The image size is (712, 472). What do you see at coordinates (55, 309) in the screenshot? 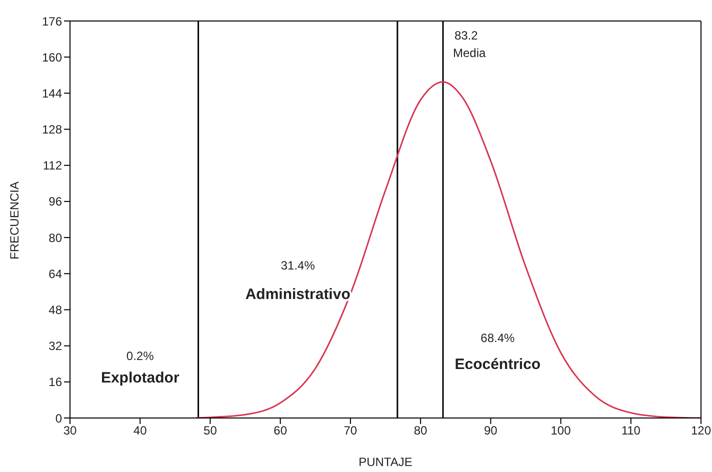
I see `y-tick-label: 48` at bounding box center [55, 309].